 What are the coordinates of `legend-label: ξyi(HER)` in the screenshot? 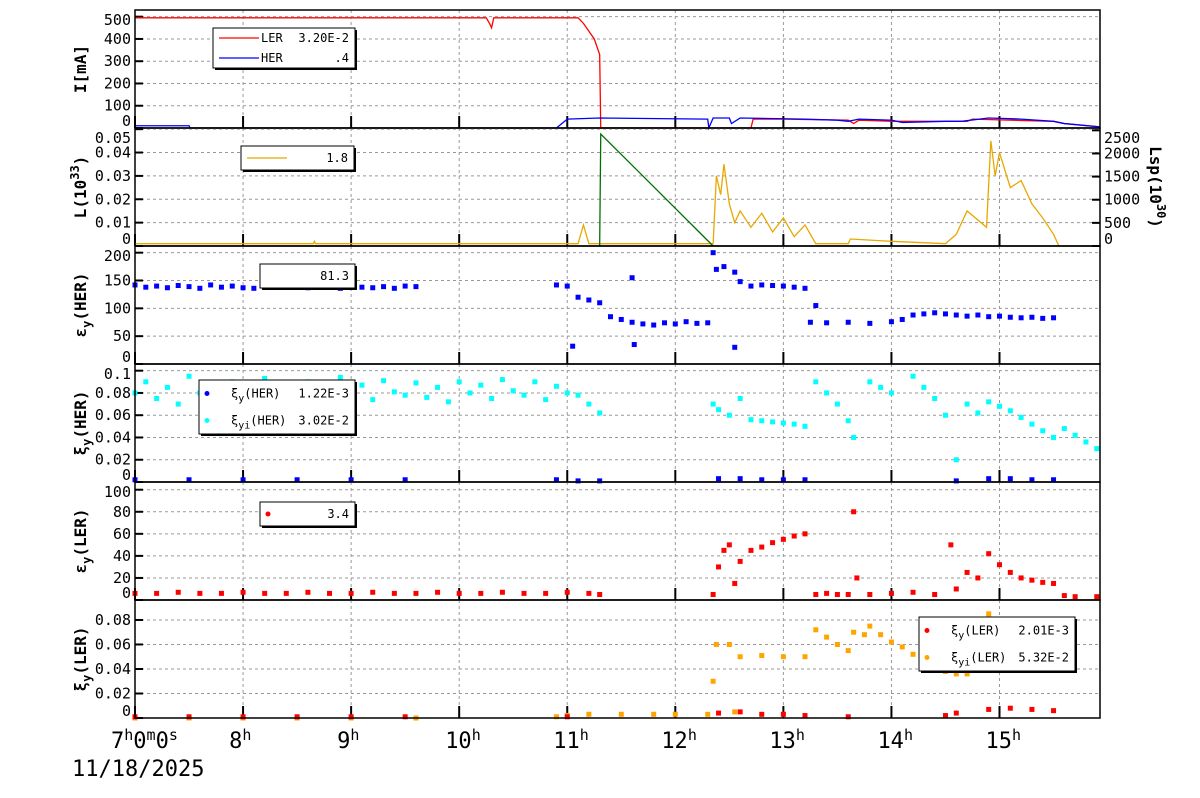 It's located at (258, 423).